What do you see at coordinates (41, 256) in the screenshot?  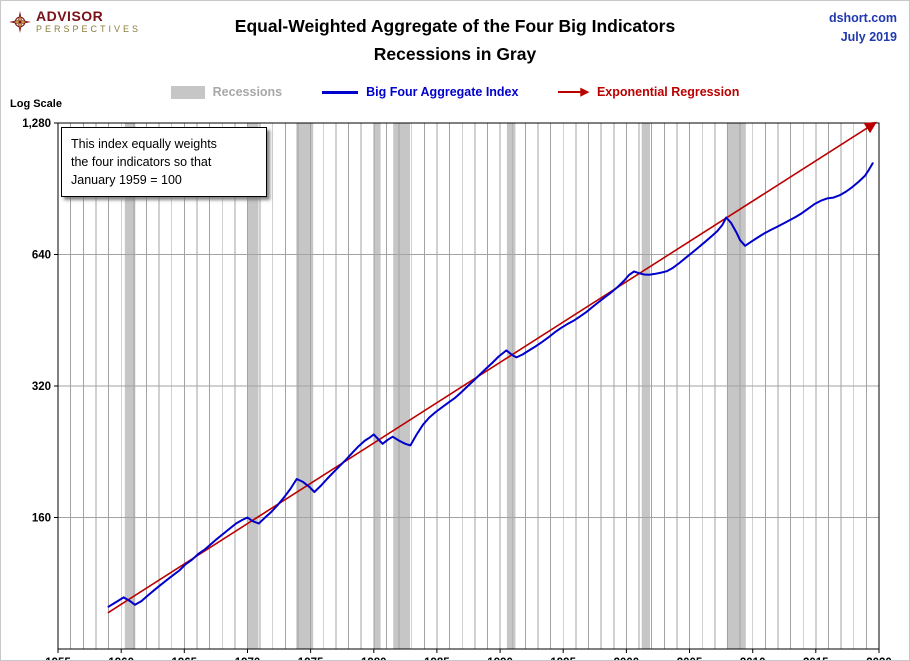 I see `y-tick-label: 640` at bounding box center [41, 256].